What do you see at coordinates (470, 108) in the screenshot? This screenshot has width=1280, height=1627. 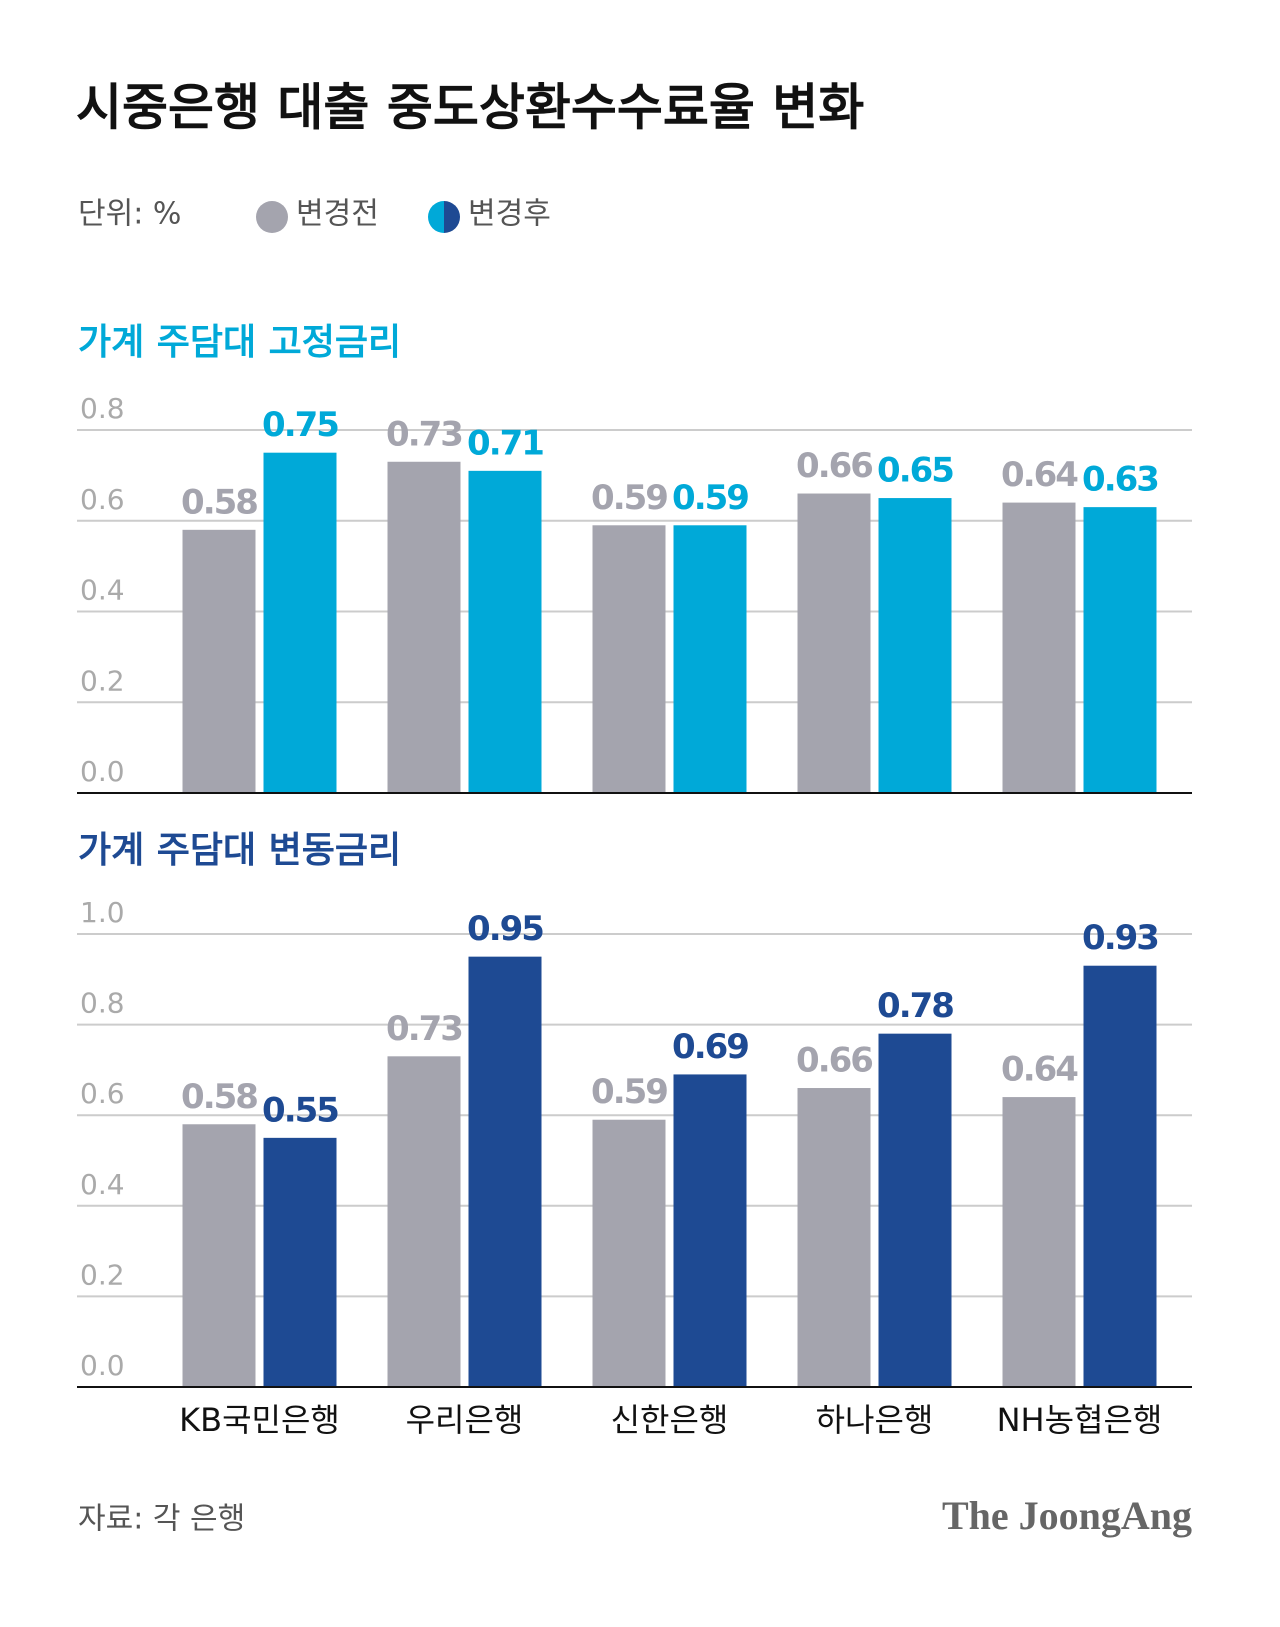 I see `title: 시중은행 대출 중도상환수수료율 변화` at bounding box center [470, 108].